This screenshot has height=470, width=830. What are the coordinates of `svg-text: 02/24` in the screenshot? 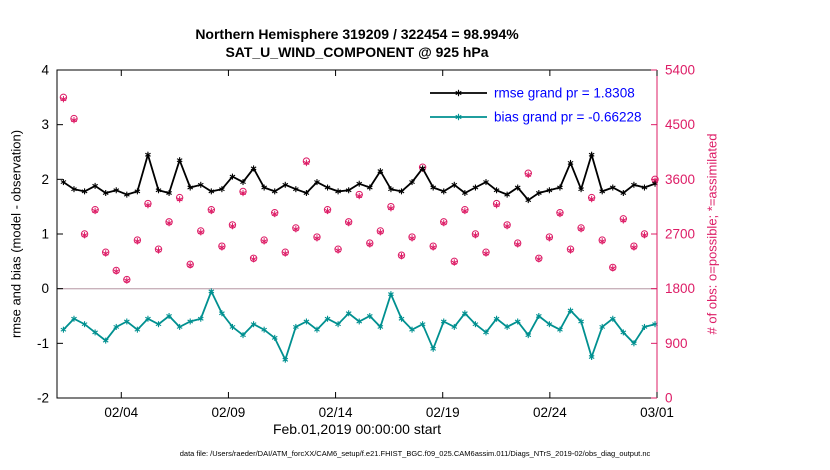 It's located at (550, 412).